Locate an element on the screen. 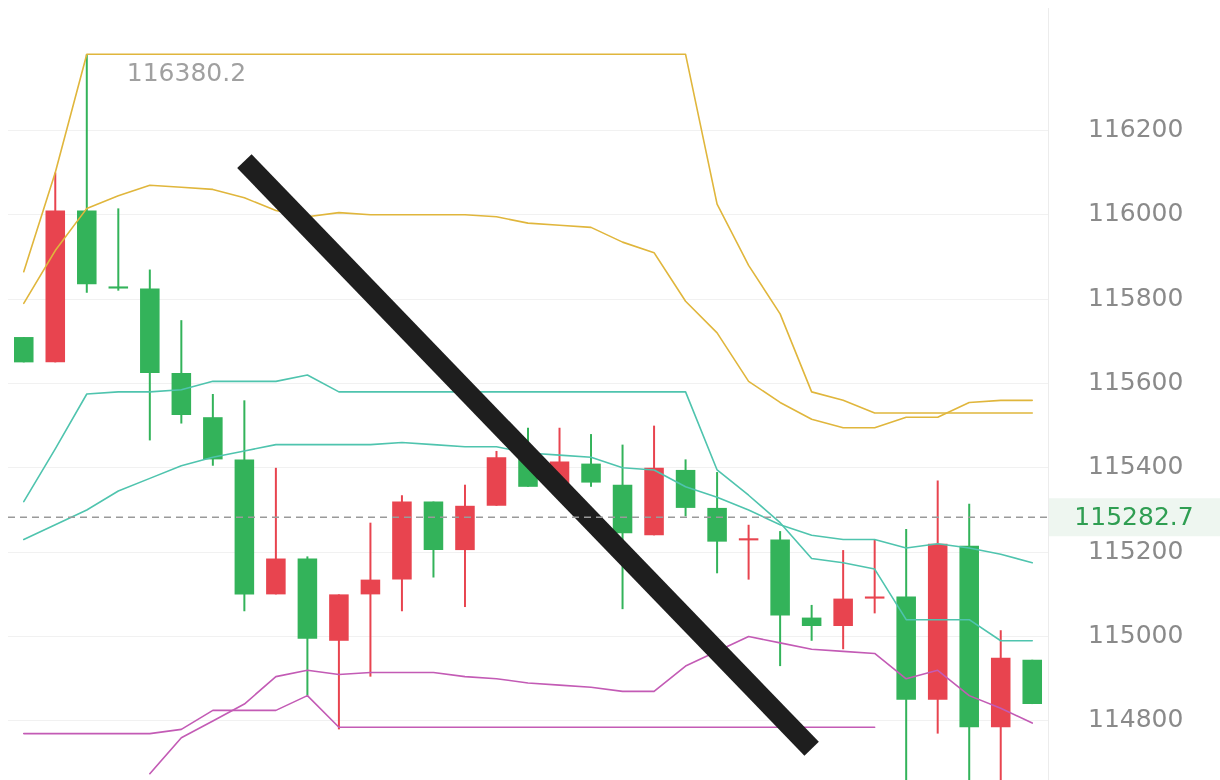 The width and height of the screenshot is (1220, 780). y-tick-label: 114800 is located at coordinates (1136, 719).